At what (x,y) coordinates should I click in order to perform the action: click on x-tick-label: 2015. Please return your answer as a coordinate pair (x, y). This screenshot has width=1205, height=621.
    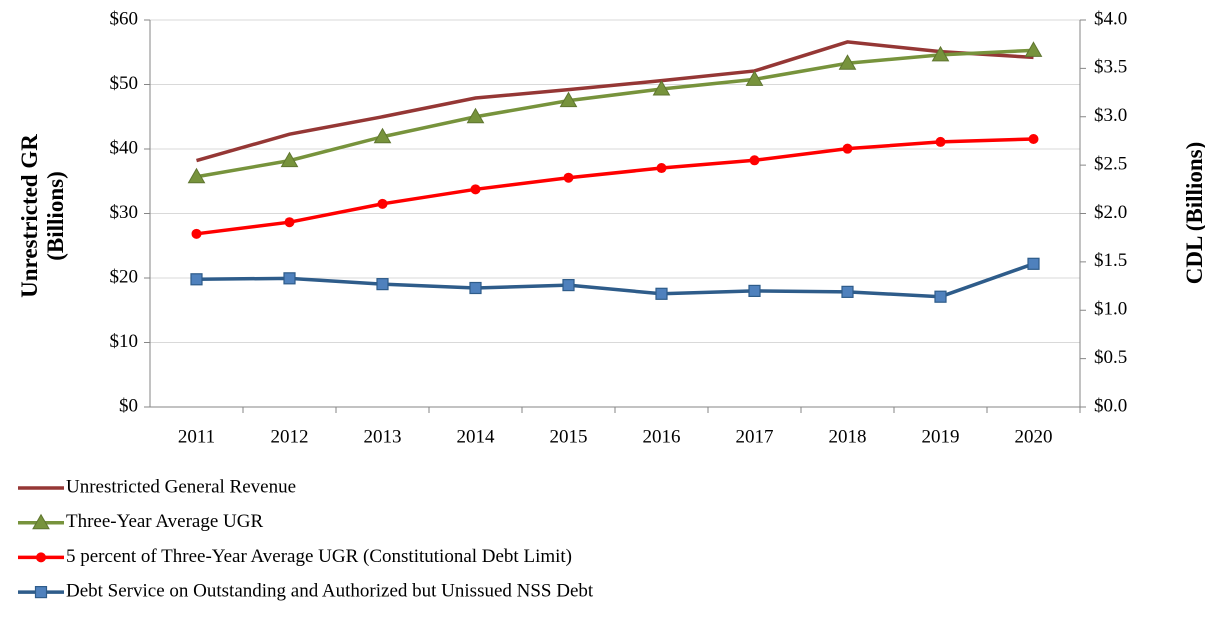
    Looking at the image, I should click on (569, 436).